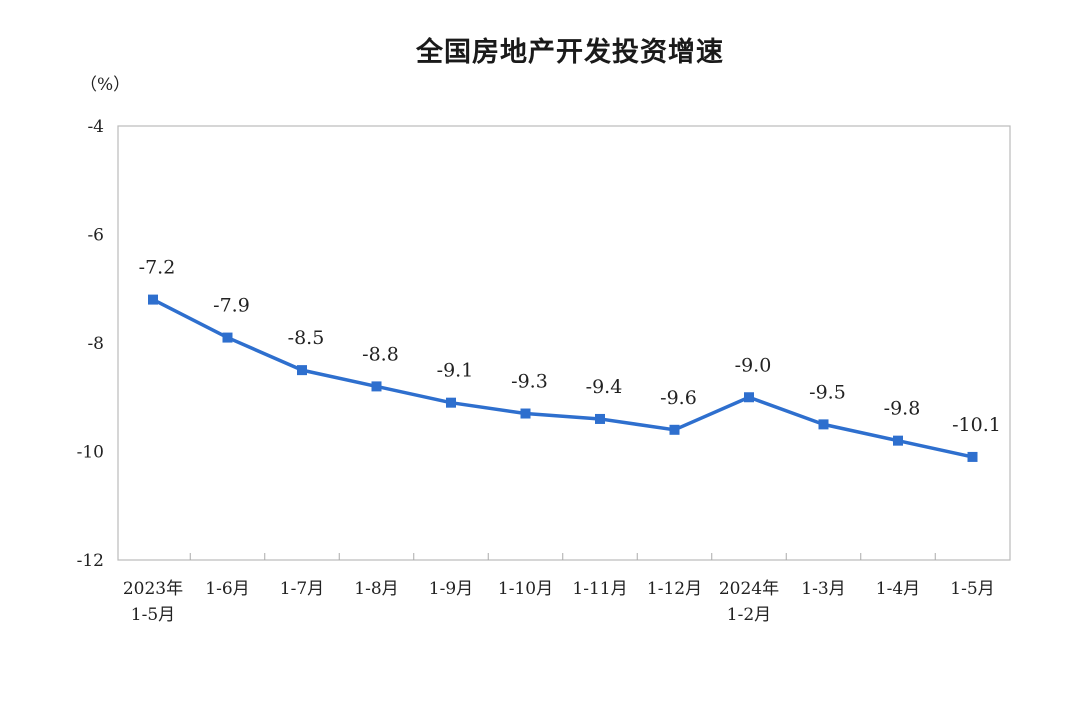 This screenshot has height=711, width=1080. What do you see at coordinates (227, 589) in the screenshot?
I see `x-tick-label: 1-6月` at bounding box center [227, 589].